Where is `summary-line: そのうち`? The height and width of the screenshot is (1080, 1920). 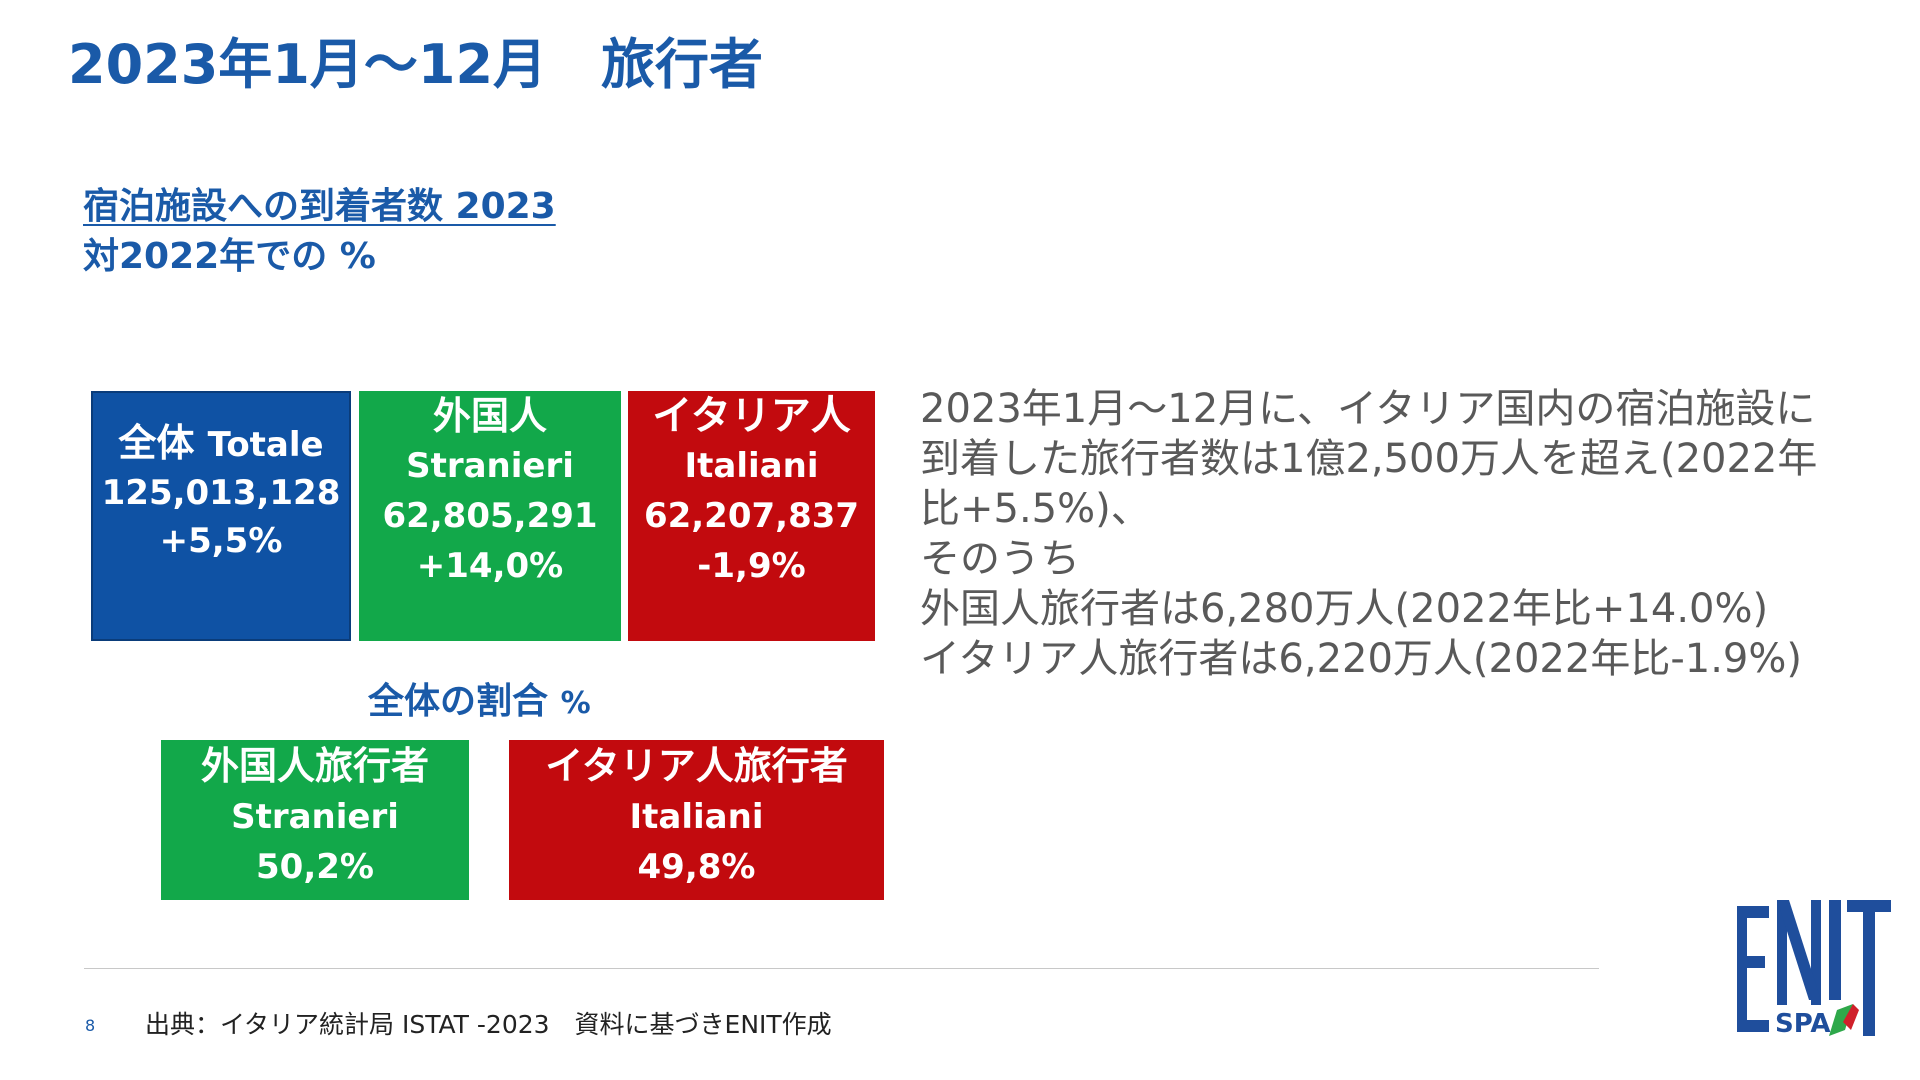
summary-line: そのうち is located at coordinates (1000, 559).